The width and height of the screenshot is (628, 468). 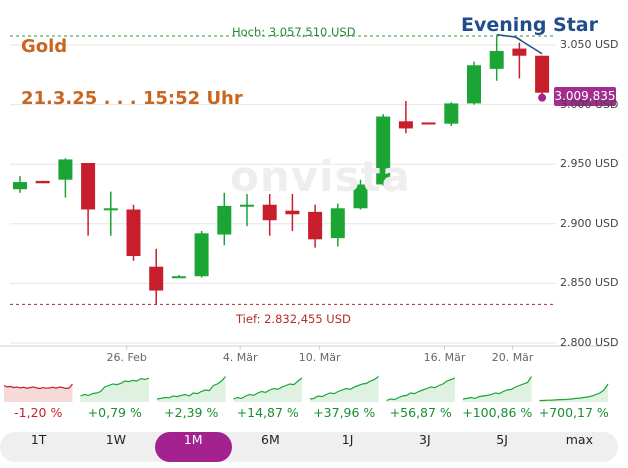 I want to click on high-label: Hoch: 3.057,510 USD, so click(x=294, y=32).